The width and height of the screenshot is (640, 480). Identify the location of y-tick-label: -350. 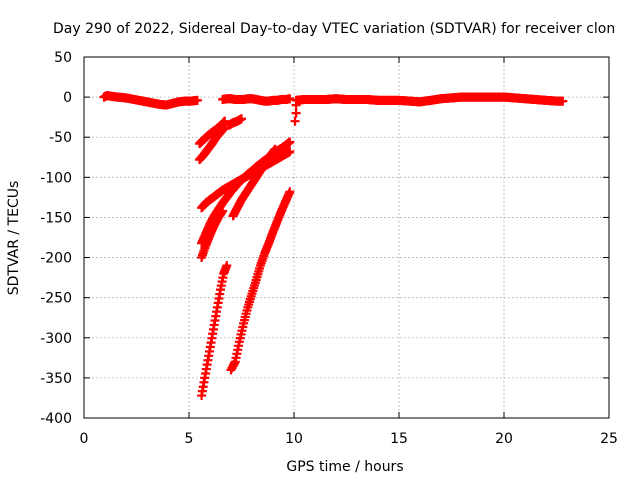
(56, 379).